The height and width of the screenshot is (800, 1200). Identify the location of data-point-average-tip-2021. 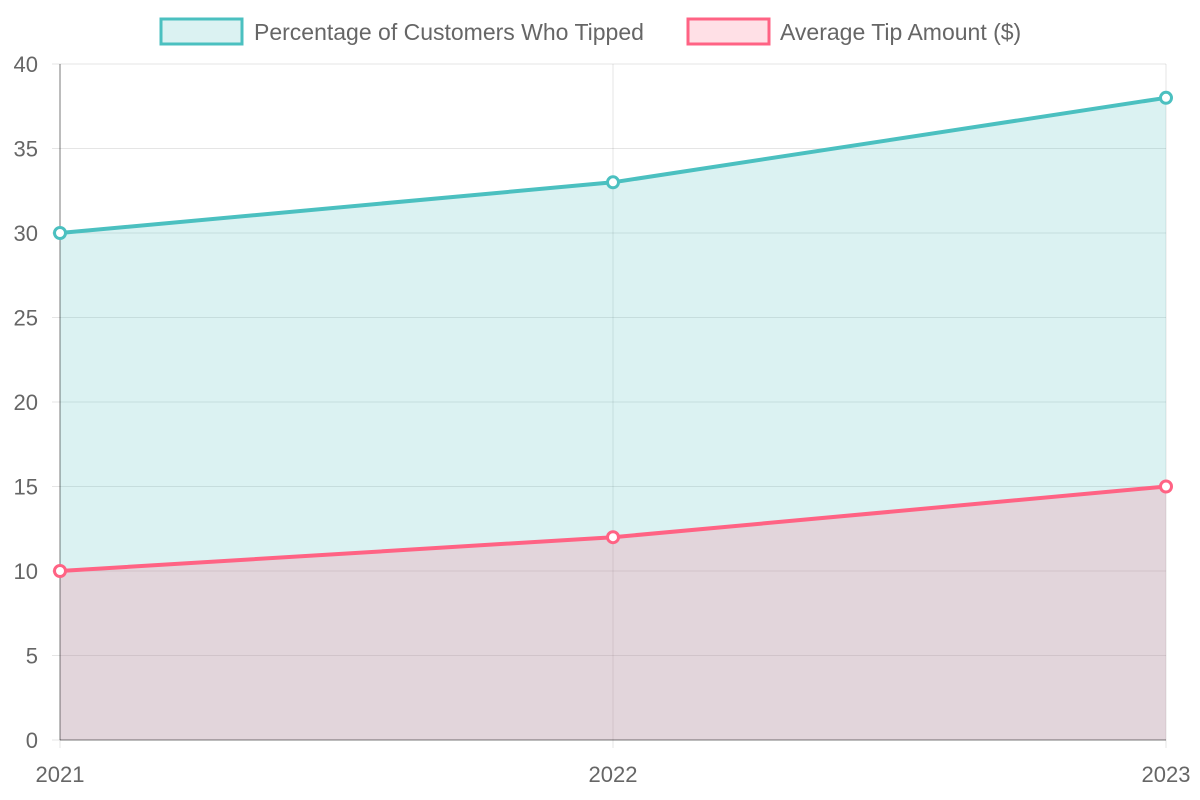
(60, 571).